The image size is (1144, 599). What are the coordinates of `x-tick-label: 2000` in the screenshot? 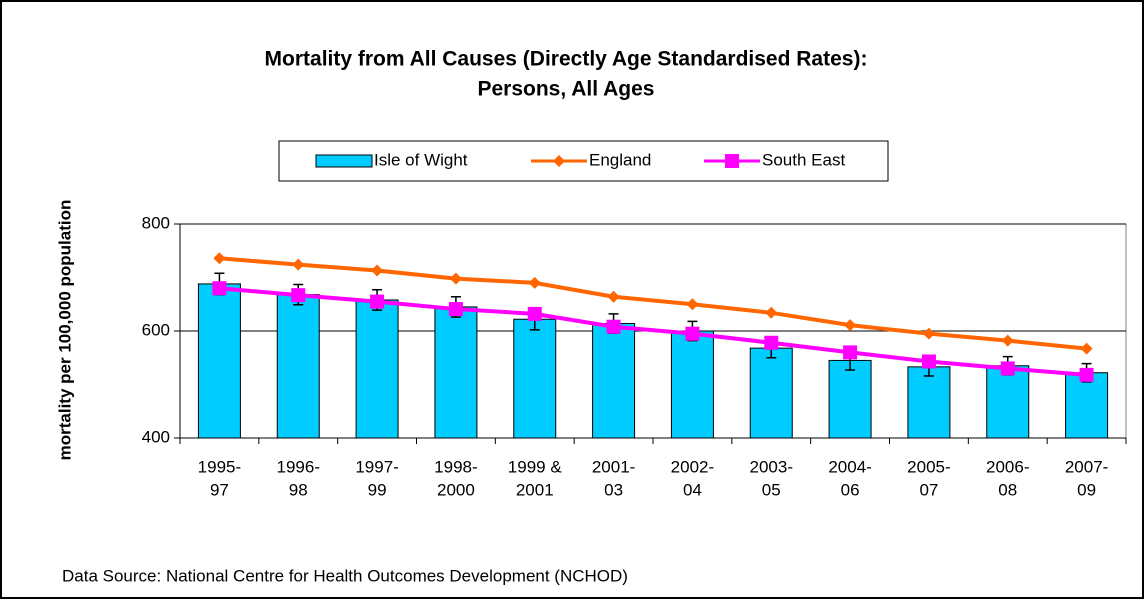 It's located at (456, 489).